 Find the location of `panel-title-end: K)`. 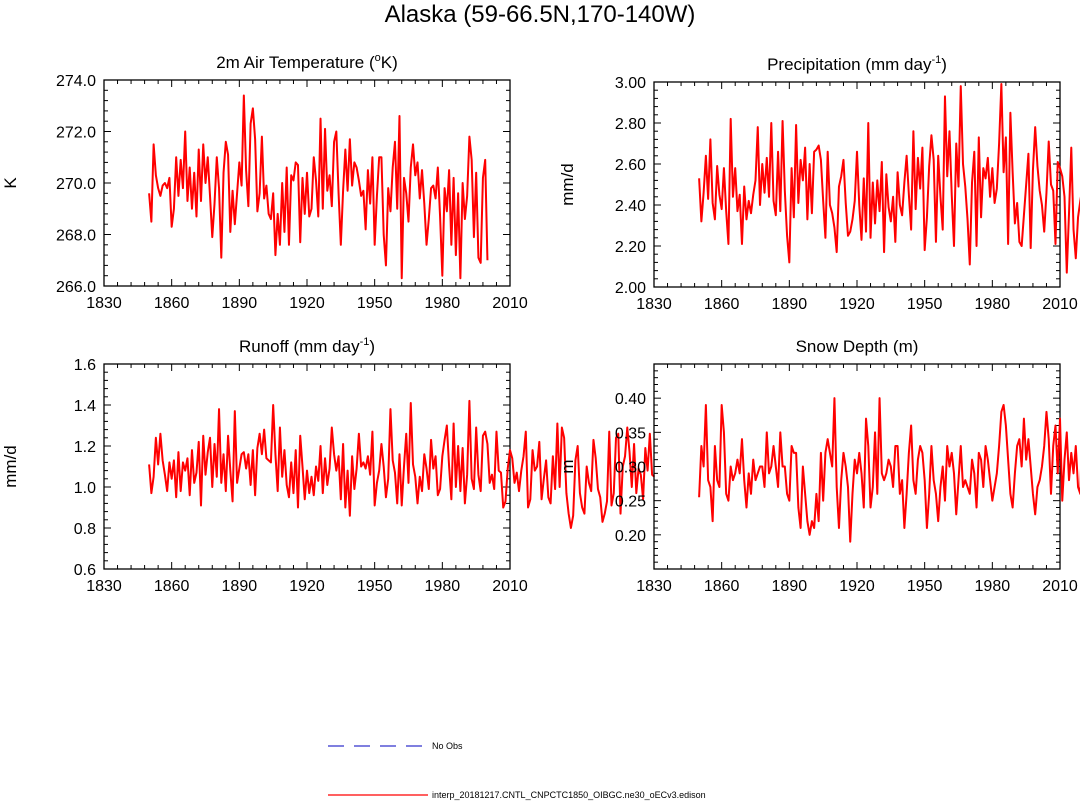

panel-title-end: K) is located at coordinates (389, 62).